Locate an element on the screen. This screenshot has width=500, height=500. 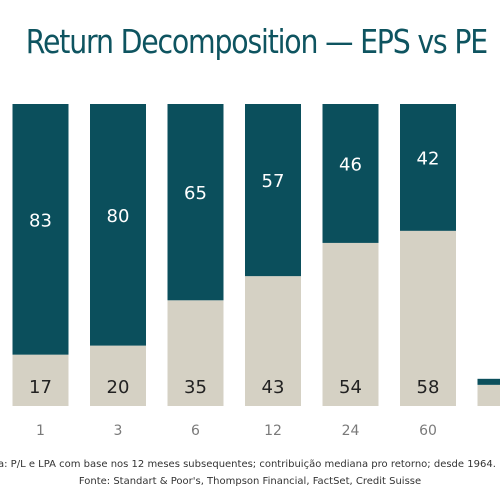
x-tick-label-4: 12 is located at coordinates (273, 431).